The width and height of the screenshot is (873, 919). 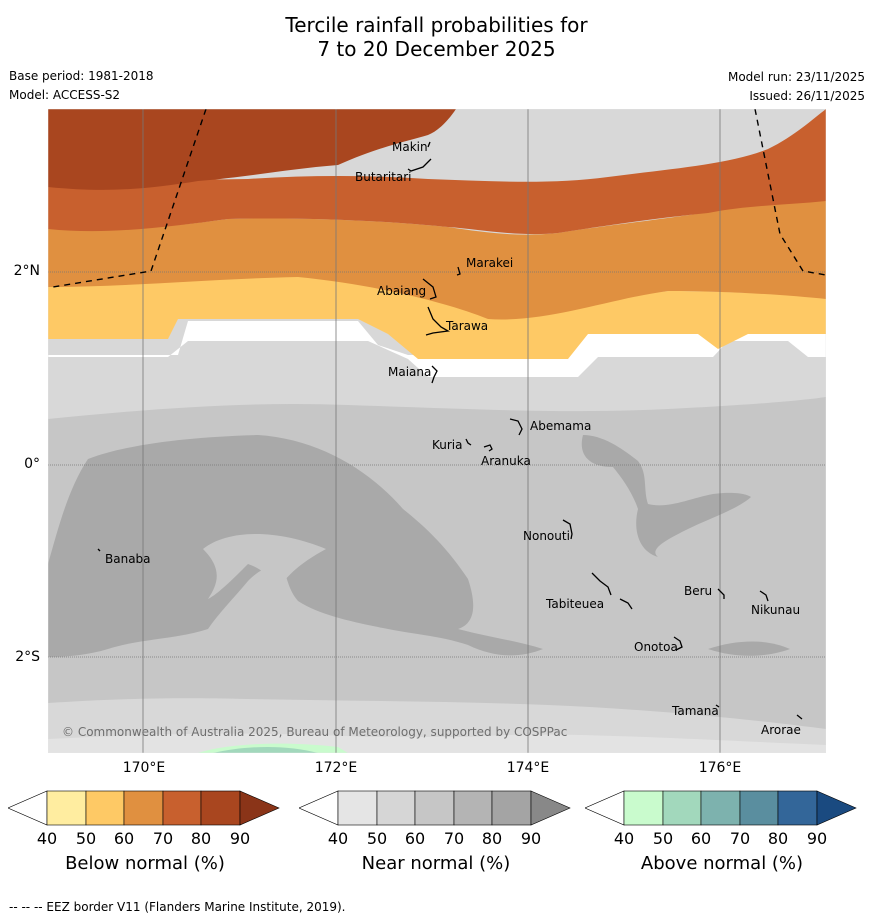 I want to click on colorbar-above-normal-title: Above normal (%), so click(x=722, y=863).